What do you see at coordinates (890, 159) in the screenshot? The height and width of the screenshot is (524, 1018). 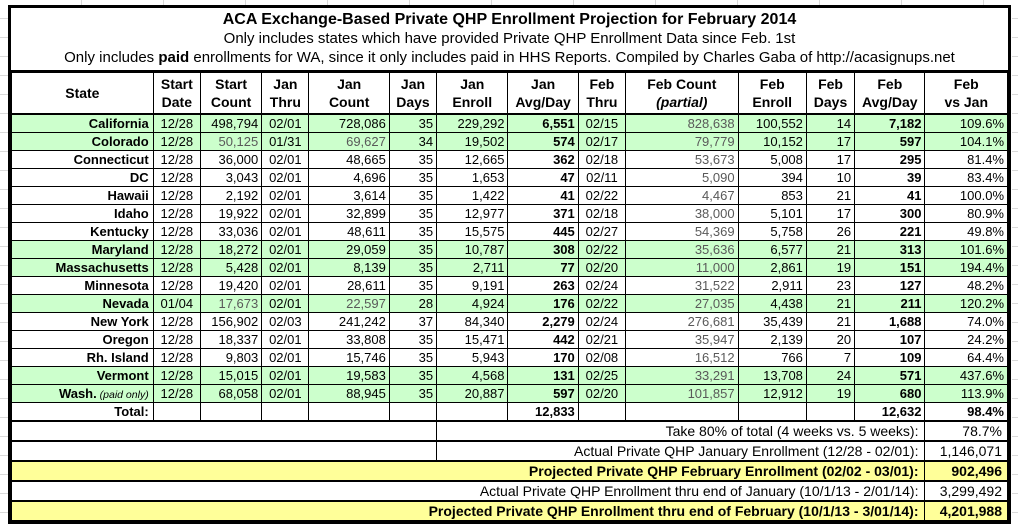 I see `cell-connecticut-feb-avg-day: 295` at bounding box center [890, 159].